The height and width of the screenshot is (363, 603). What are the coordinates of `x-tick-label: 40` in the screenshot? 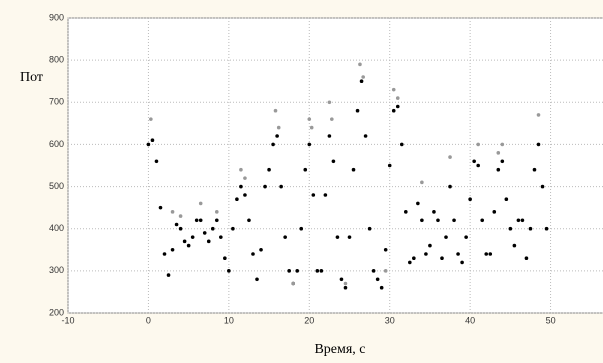 It's located at (470, 320).